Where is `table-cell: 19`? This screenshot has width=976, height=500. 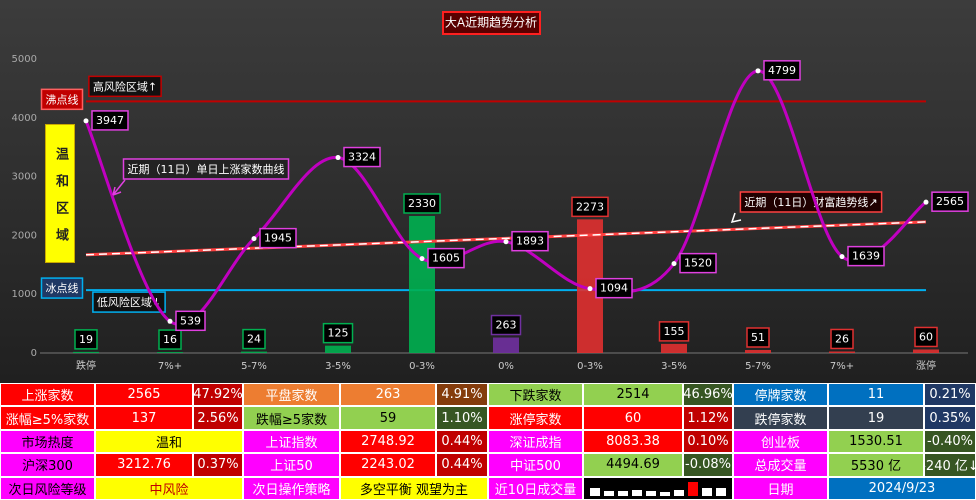 table-cell: 19 is located at coordinates (876, 418).